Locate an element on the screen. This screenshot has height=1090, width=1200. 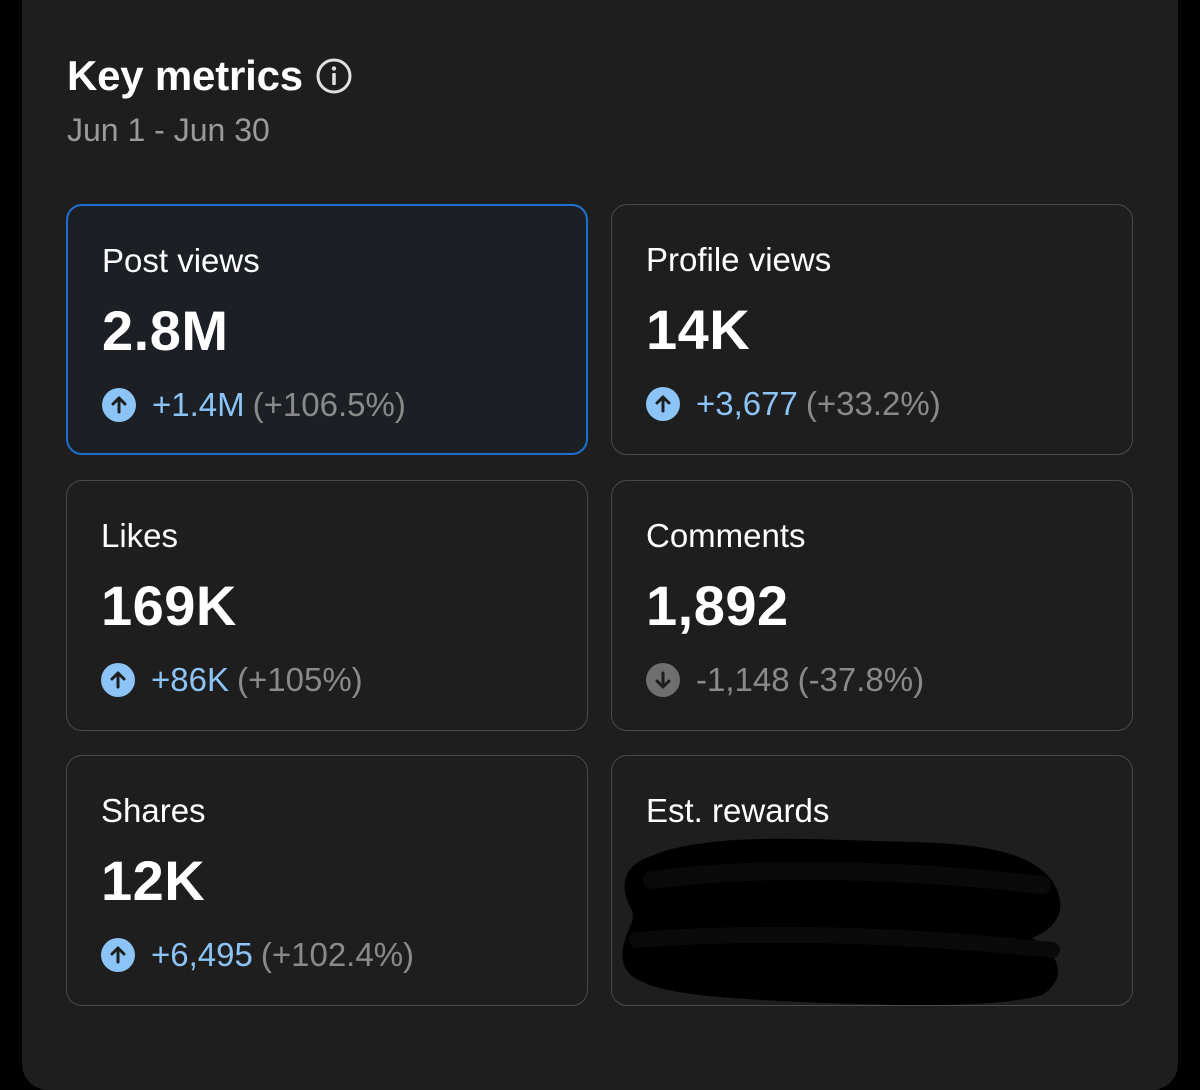
metric-card-comments: Comments 1,892 -1,148 (-37.8%) is located at coordinates (872, 605).